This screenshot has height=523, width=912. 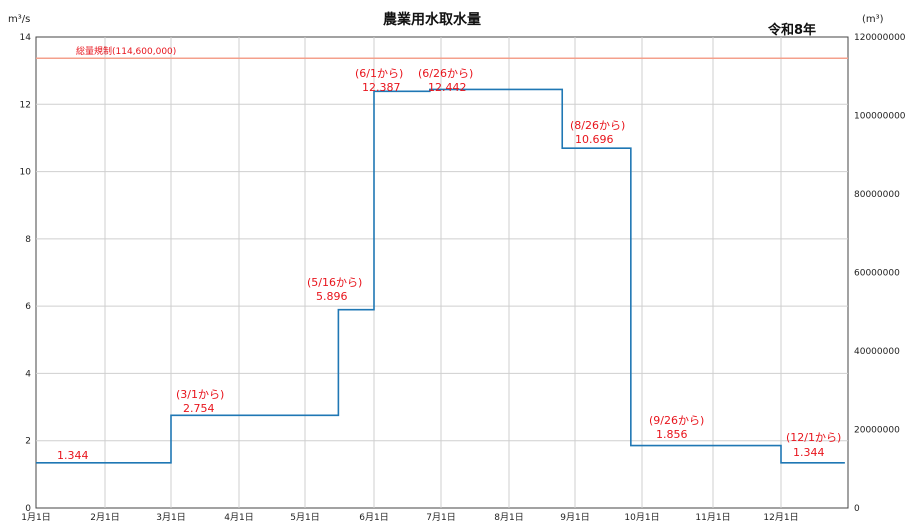 What do you see at coordinates (574, 517) in the screenshot?
I see `x-tick-label: 9月1日` at bounding box center [574, 517].